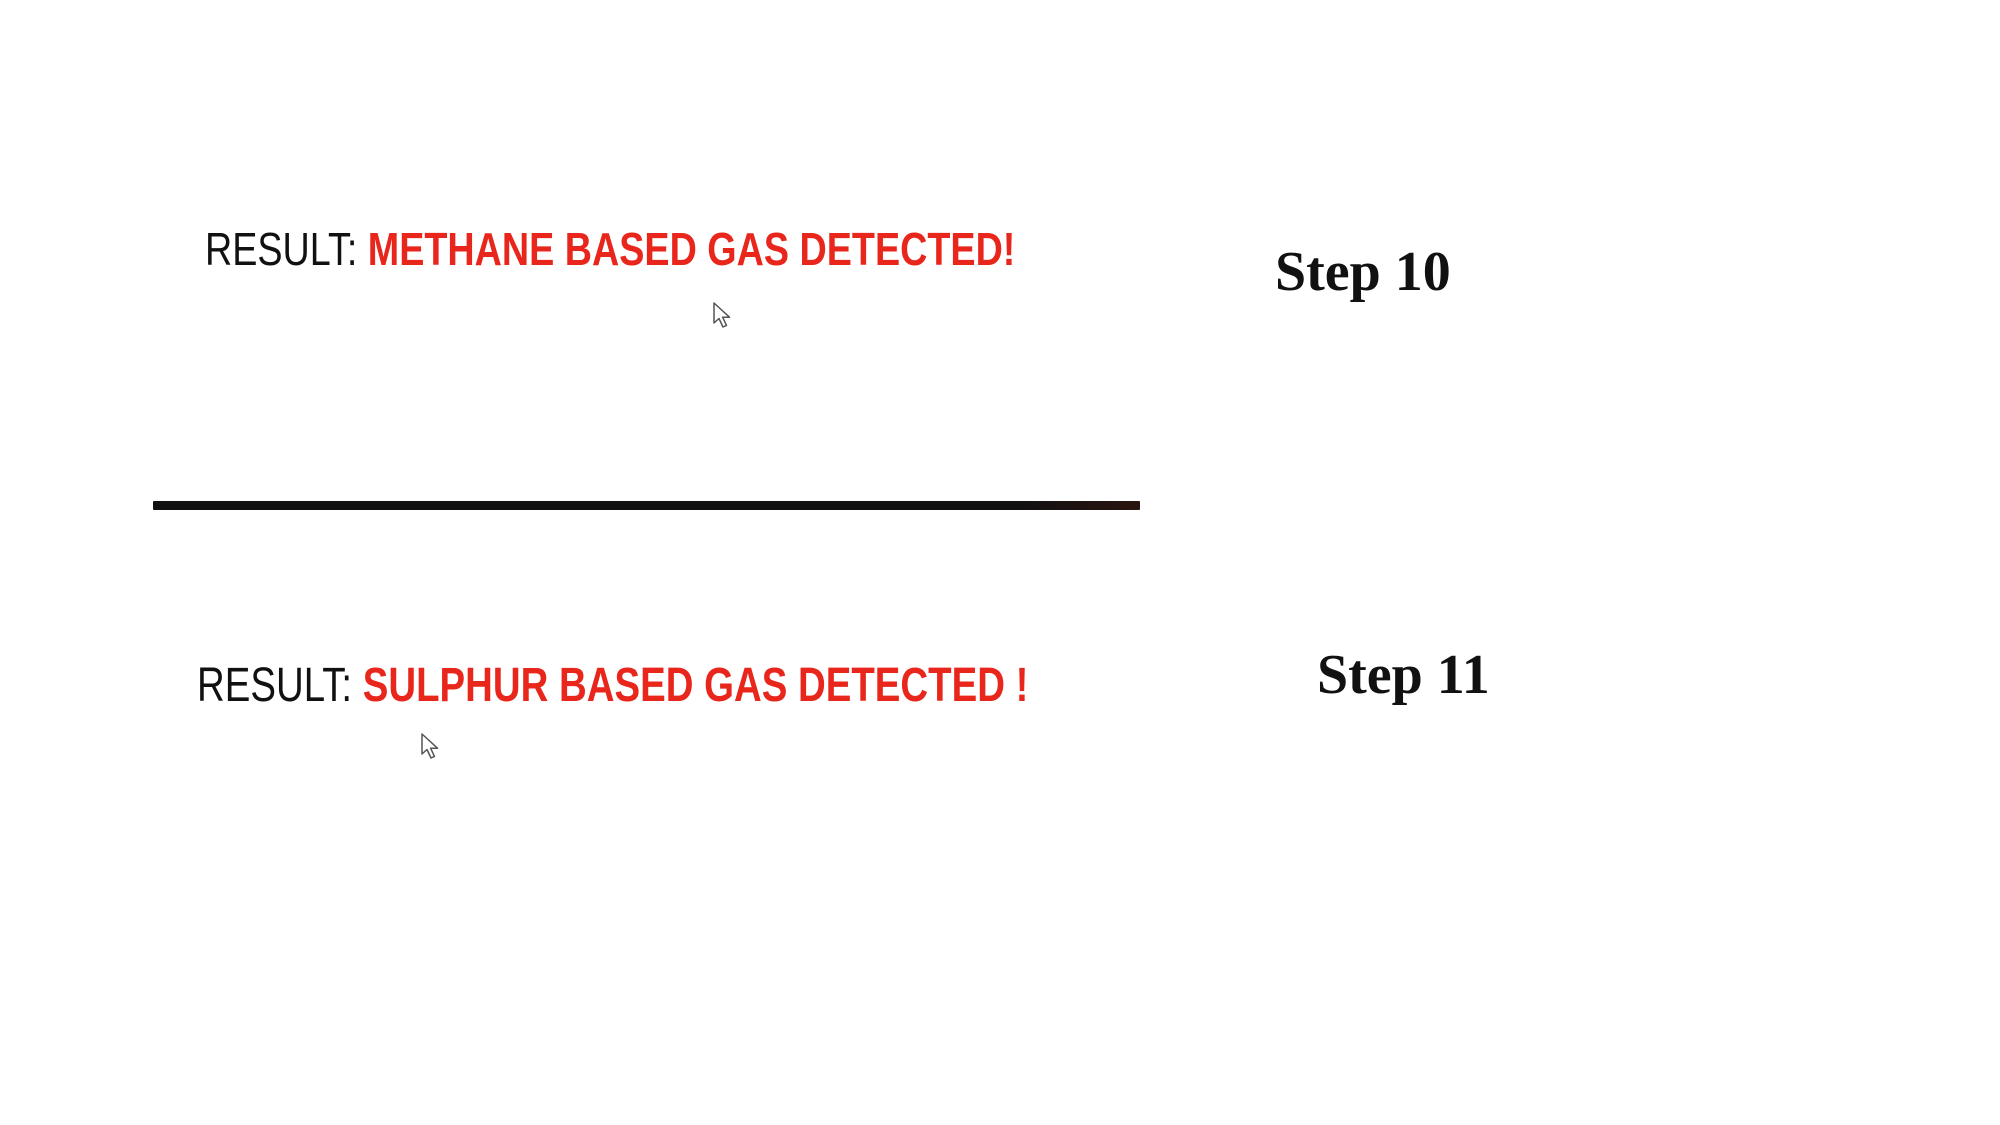  I want to click on result-value-1: METHANE BASED GAS DETECTED!, so click(691, 249).